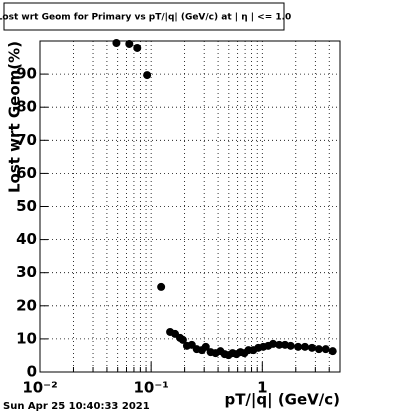 Image resolution: width=400 pixels, height=414 pixels. I want to click on y-axis-label: Lost wrt Geom(%), so click(15, 117).